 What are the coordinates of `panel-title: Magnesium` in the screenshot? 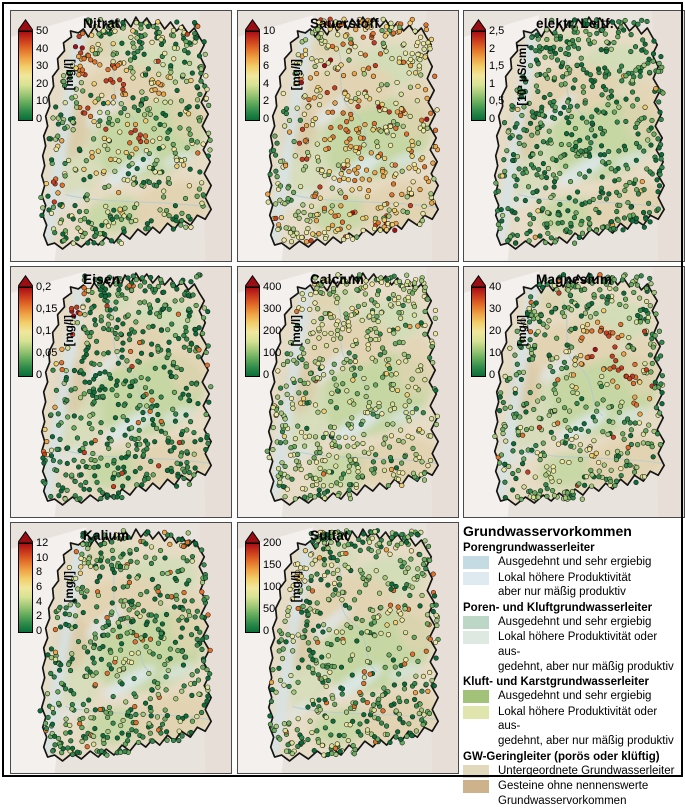 It's located at (574, 279).